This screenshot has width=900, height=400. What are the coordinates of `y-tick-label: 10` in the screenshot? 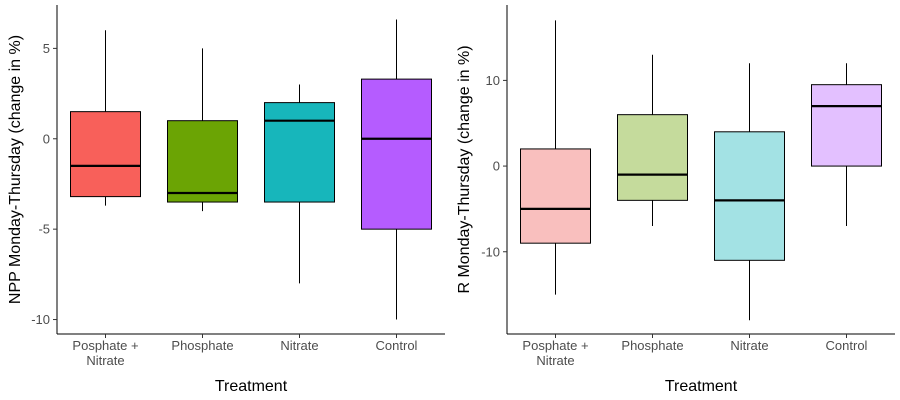 It's located at (493, 80).